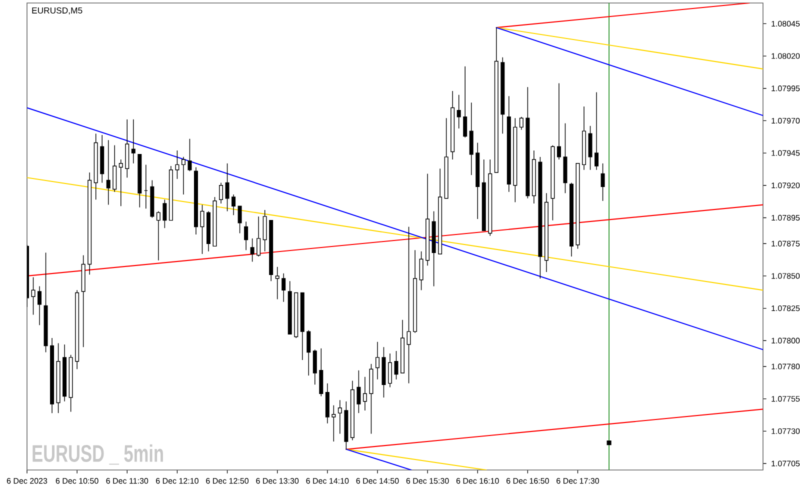 The height and width of the screenshot is (488, 800). I want to click on y-tick-label: 1.07800, so click(786, 341).